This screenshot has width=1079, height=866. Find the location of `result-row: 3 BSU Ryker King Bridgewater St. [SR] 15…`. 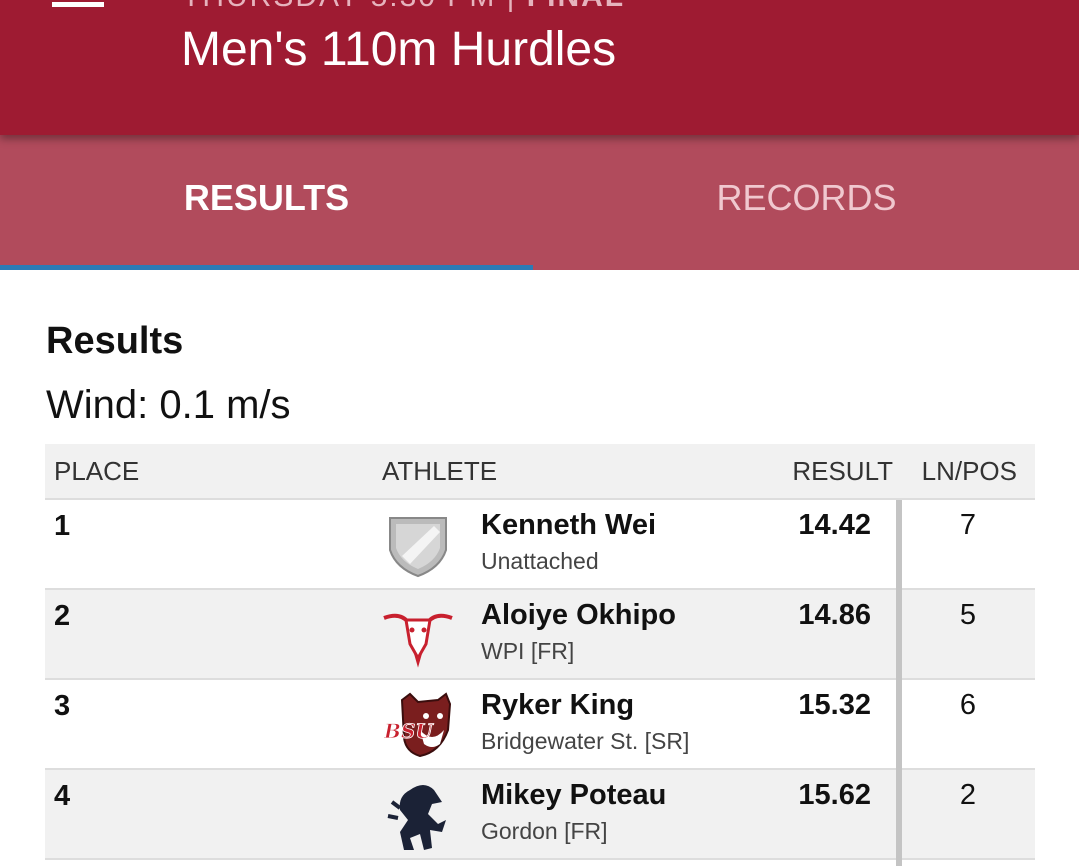

result-row: 3 BSU Ryker King Bridgewater St. [SR] 15… is located at coordinates (540, 725).